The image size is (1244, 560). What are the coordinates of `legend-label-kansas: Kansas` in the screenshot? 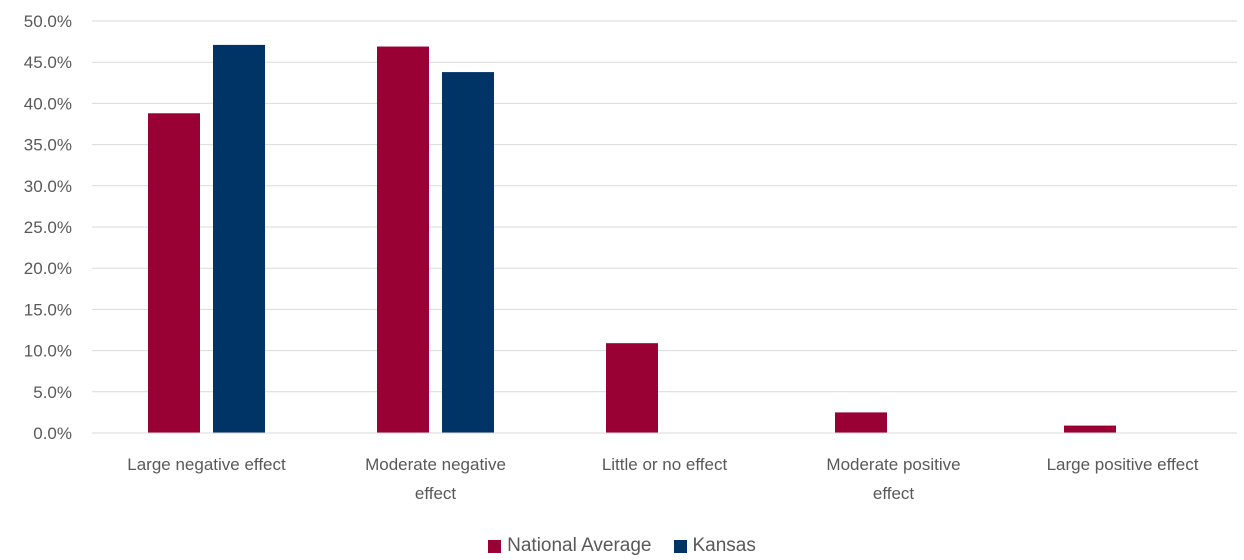 It's located at (724, 545).